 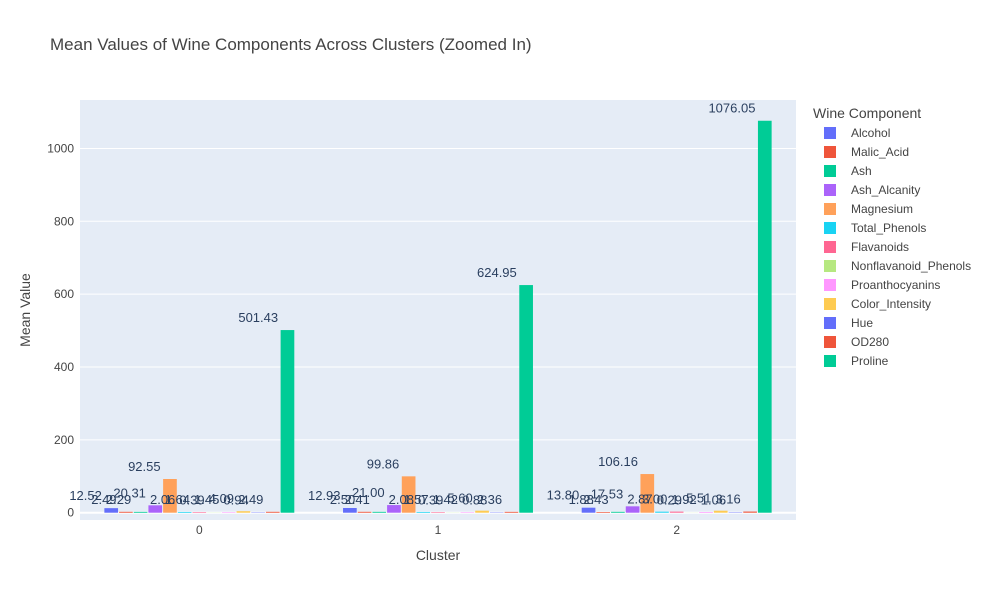 I want to click on y-tick-label: 1000, so click(x=60, y=148).